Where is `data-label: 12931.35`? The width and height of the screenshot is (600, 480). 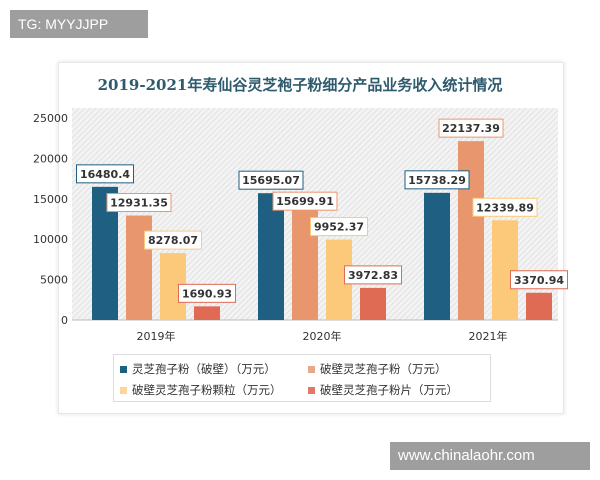 data-label: 12931.35 is located at coordinates (139, 203).